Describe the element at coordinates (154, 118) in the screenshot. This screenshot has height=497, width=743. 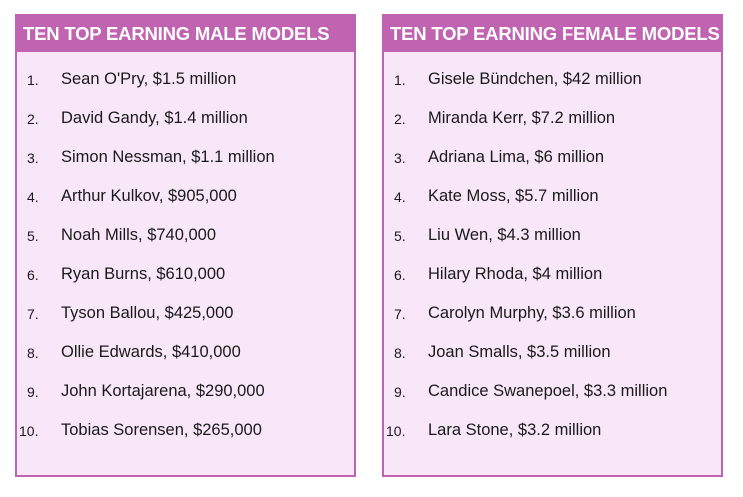
I see `model-entry: David Gandy, $1.4 million` at that location.